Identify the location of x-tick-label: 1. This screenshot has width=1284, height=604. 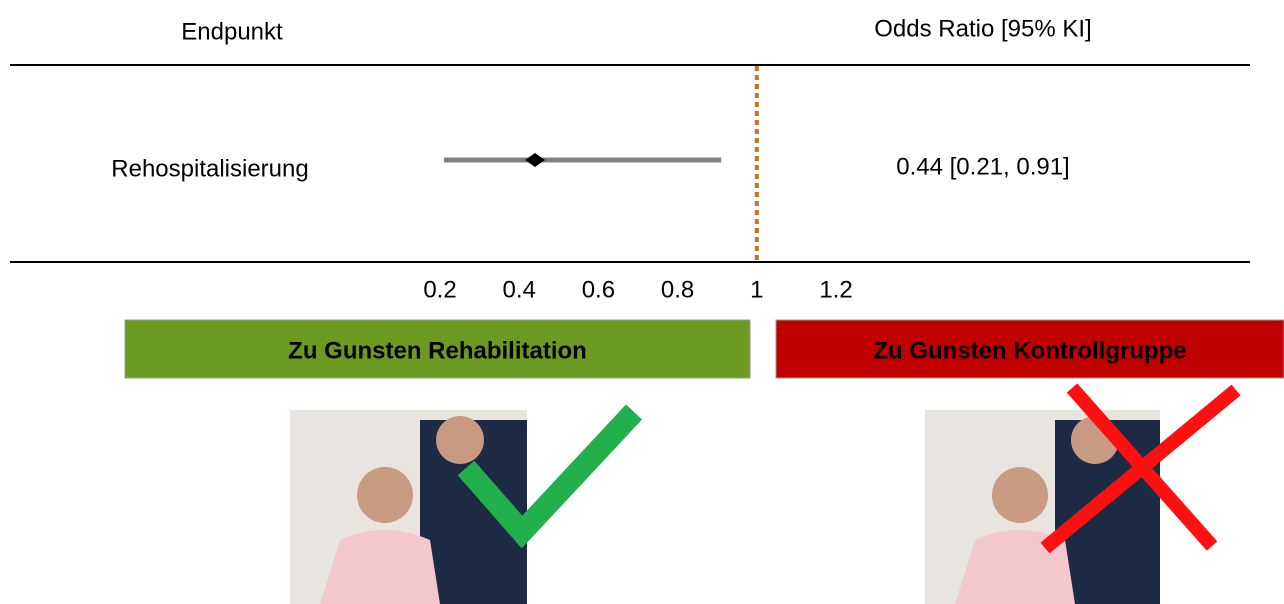
(756, 289).